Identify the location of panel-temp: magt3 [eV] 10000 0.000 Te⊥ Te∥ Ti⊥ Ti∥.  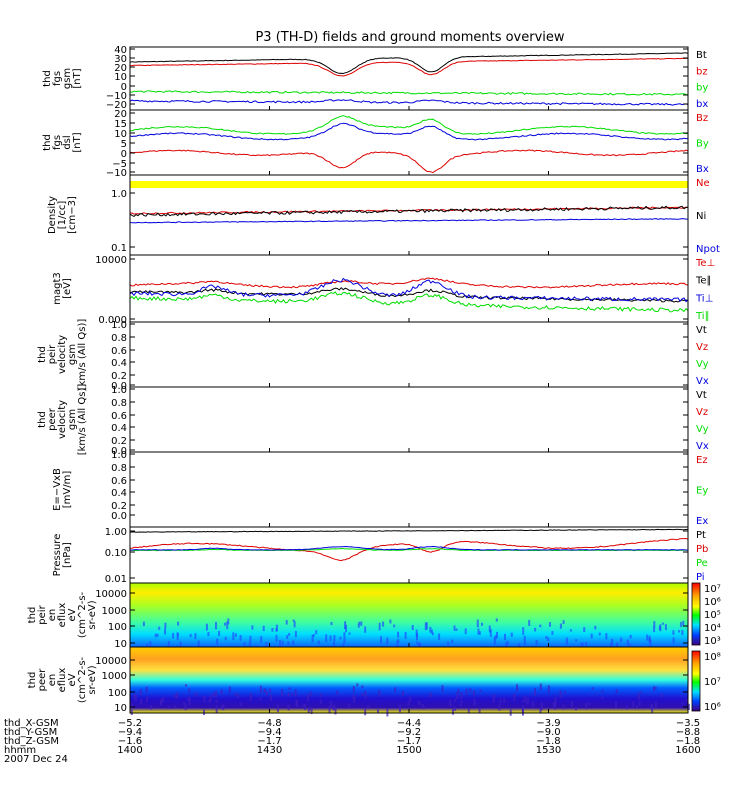
(383, 290).